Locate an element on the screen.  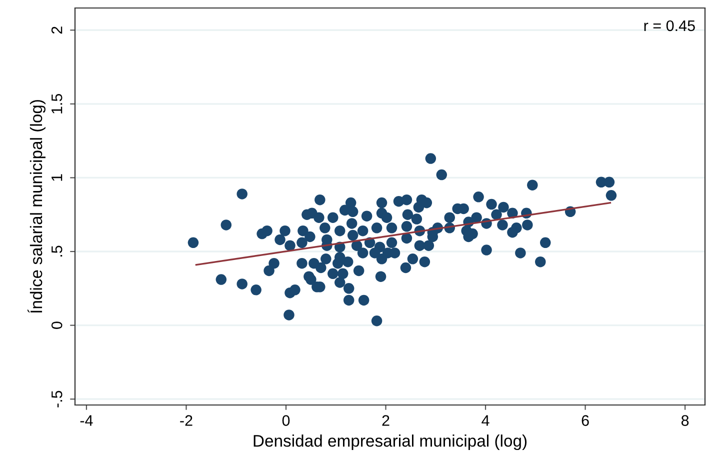
x-tick-label: 0 is located at coordinates (286, 420).